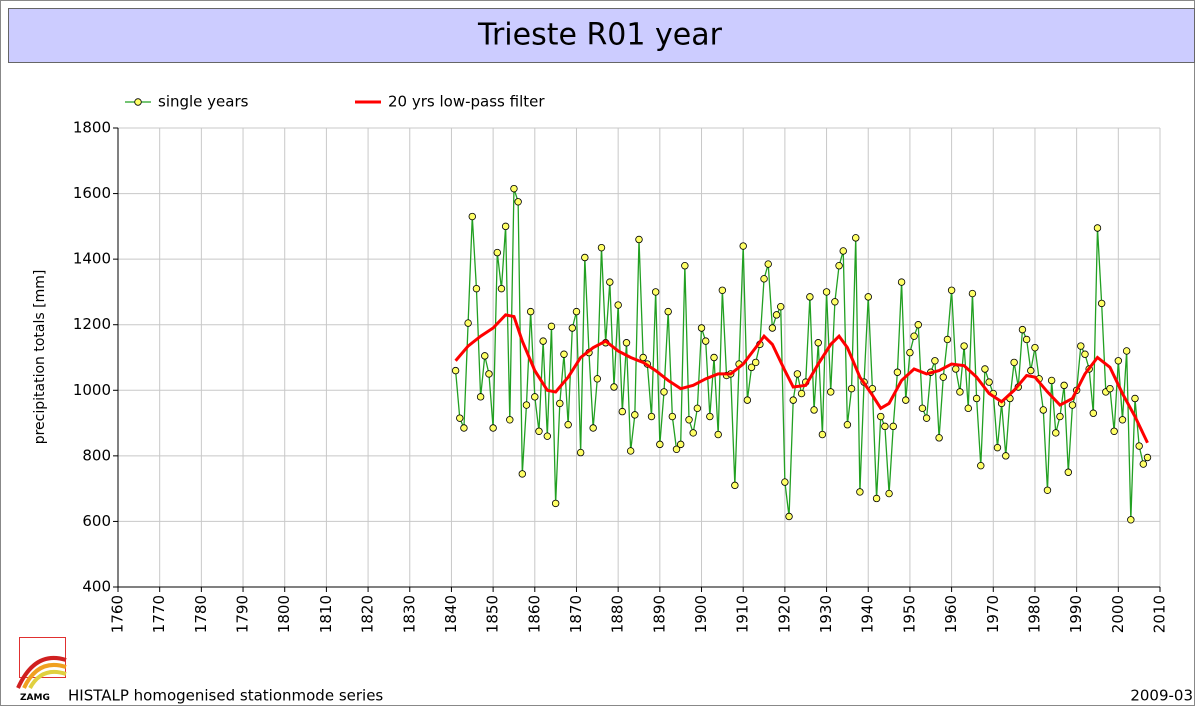  Describe the element at coordinates (1118, 614) in the screenshot. I see `x-tick-label: 2000` at that location.